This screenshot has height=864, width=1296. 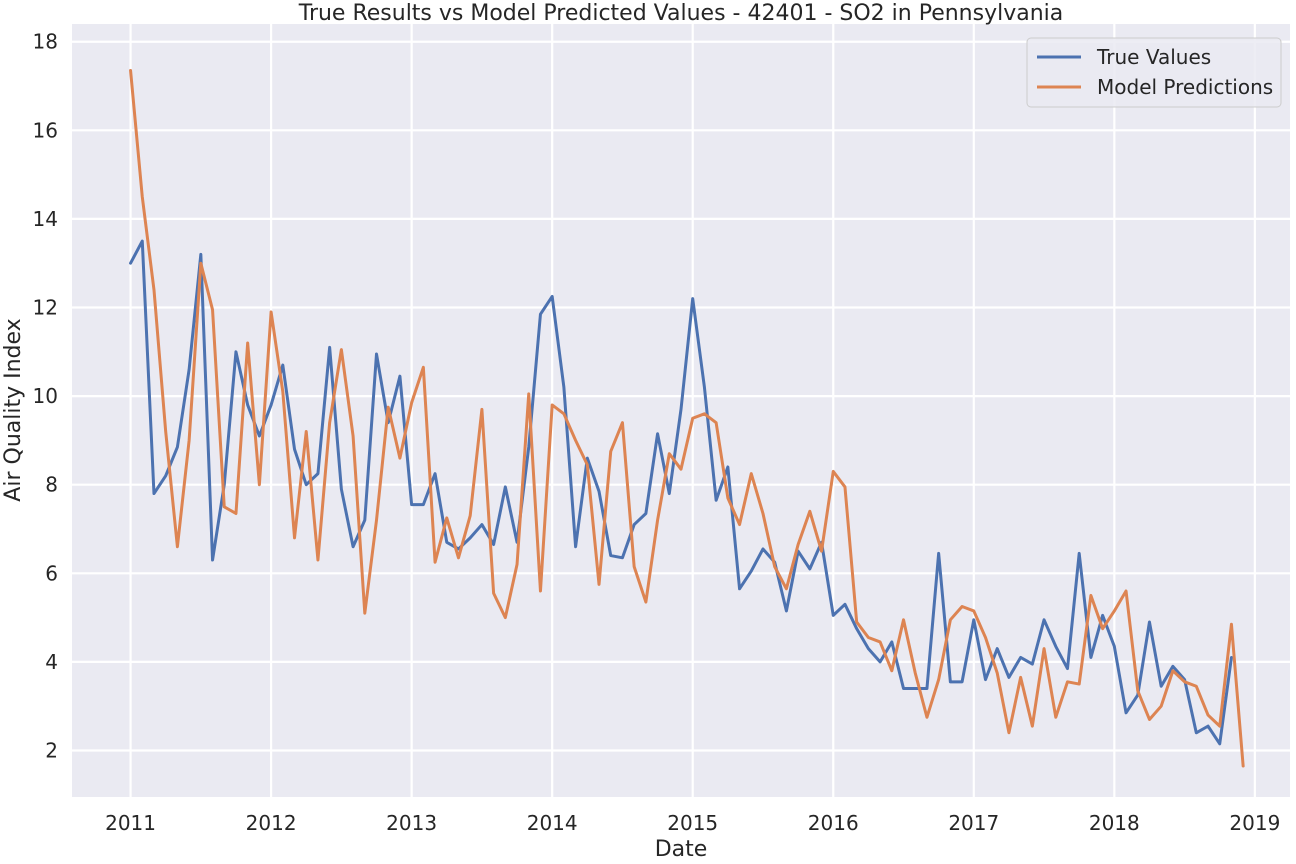 I want to click on legend: True Values Model Predictions, so click(x=1154, y=72).